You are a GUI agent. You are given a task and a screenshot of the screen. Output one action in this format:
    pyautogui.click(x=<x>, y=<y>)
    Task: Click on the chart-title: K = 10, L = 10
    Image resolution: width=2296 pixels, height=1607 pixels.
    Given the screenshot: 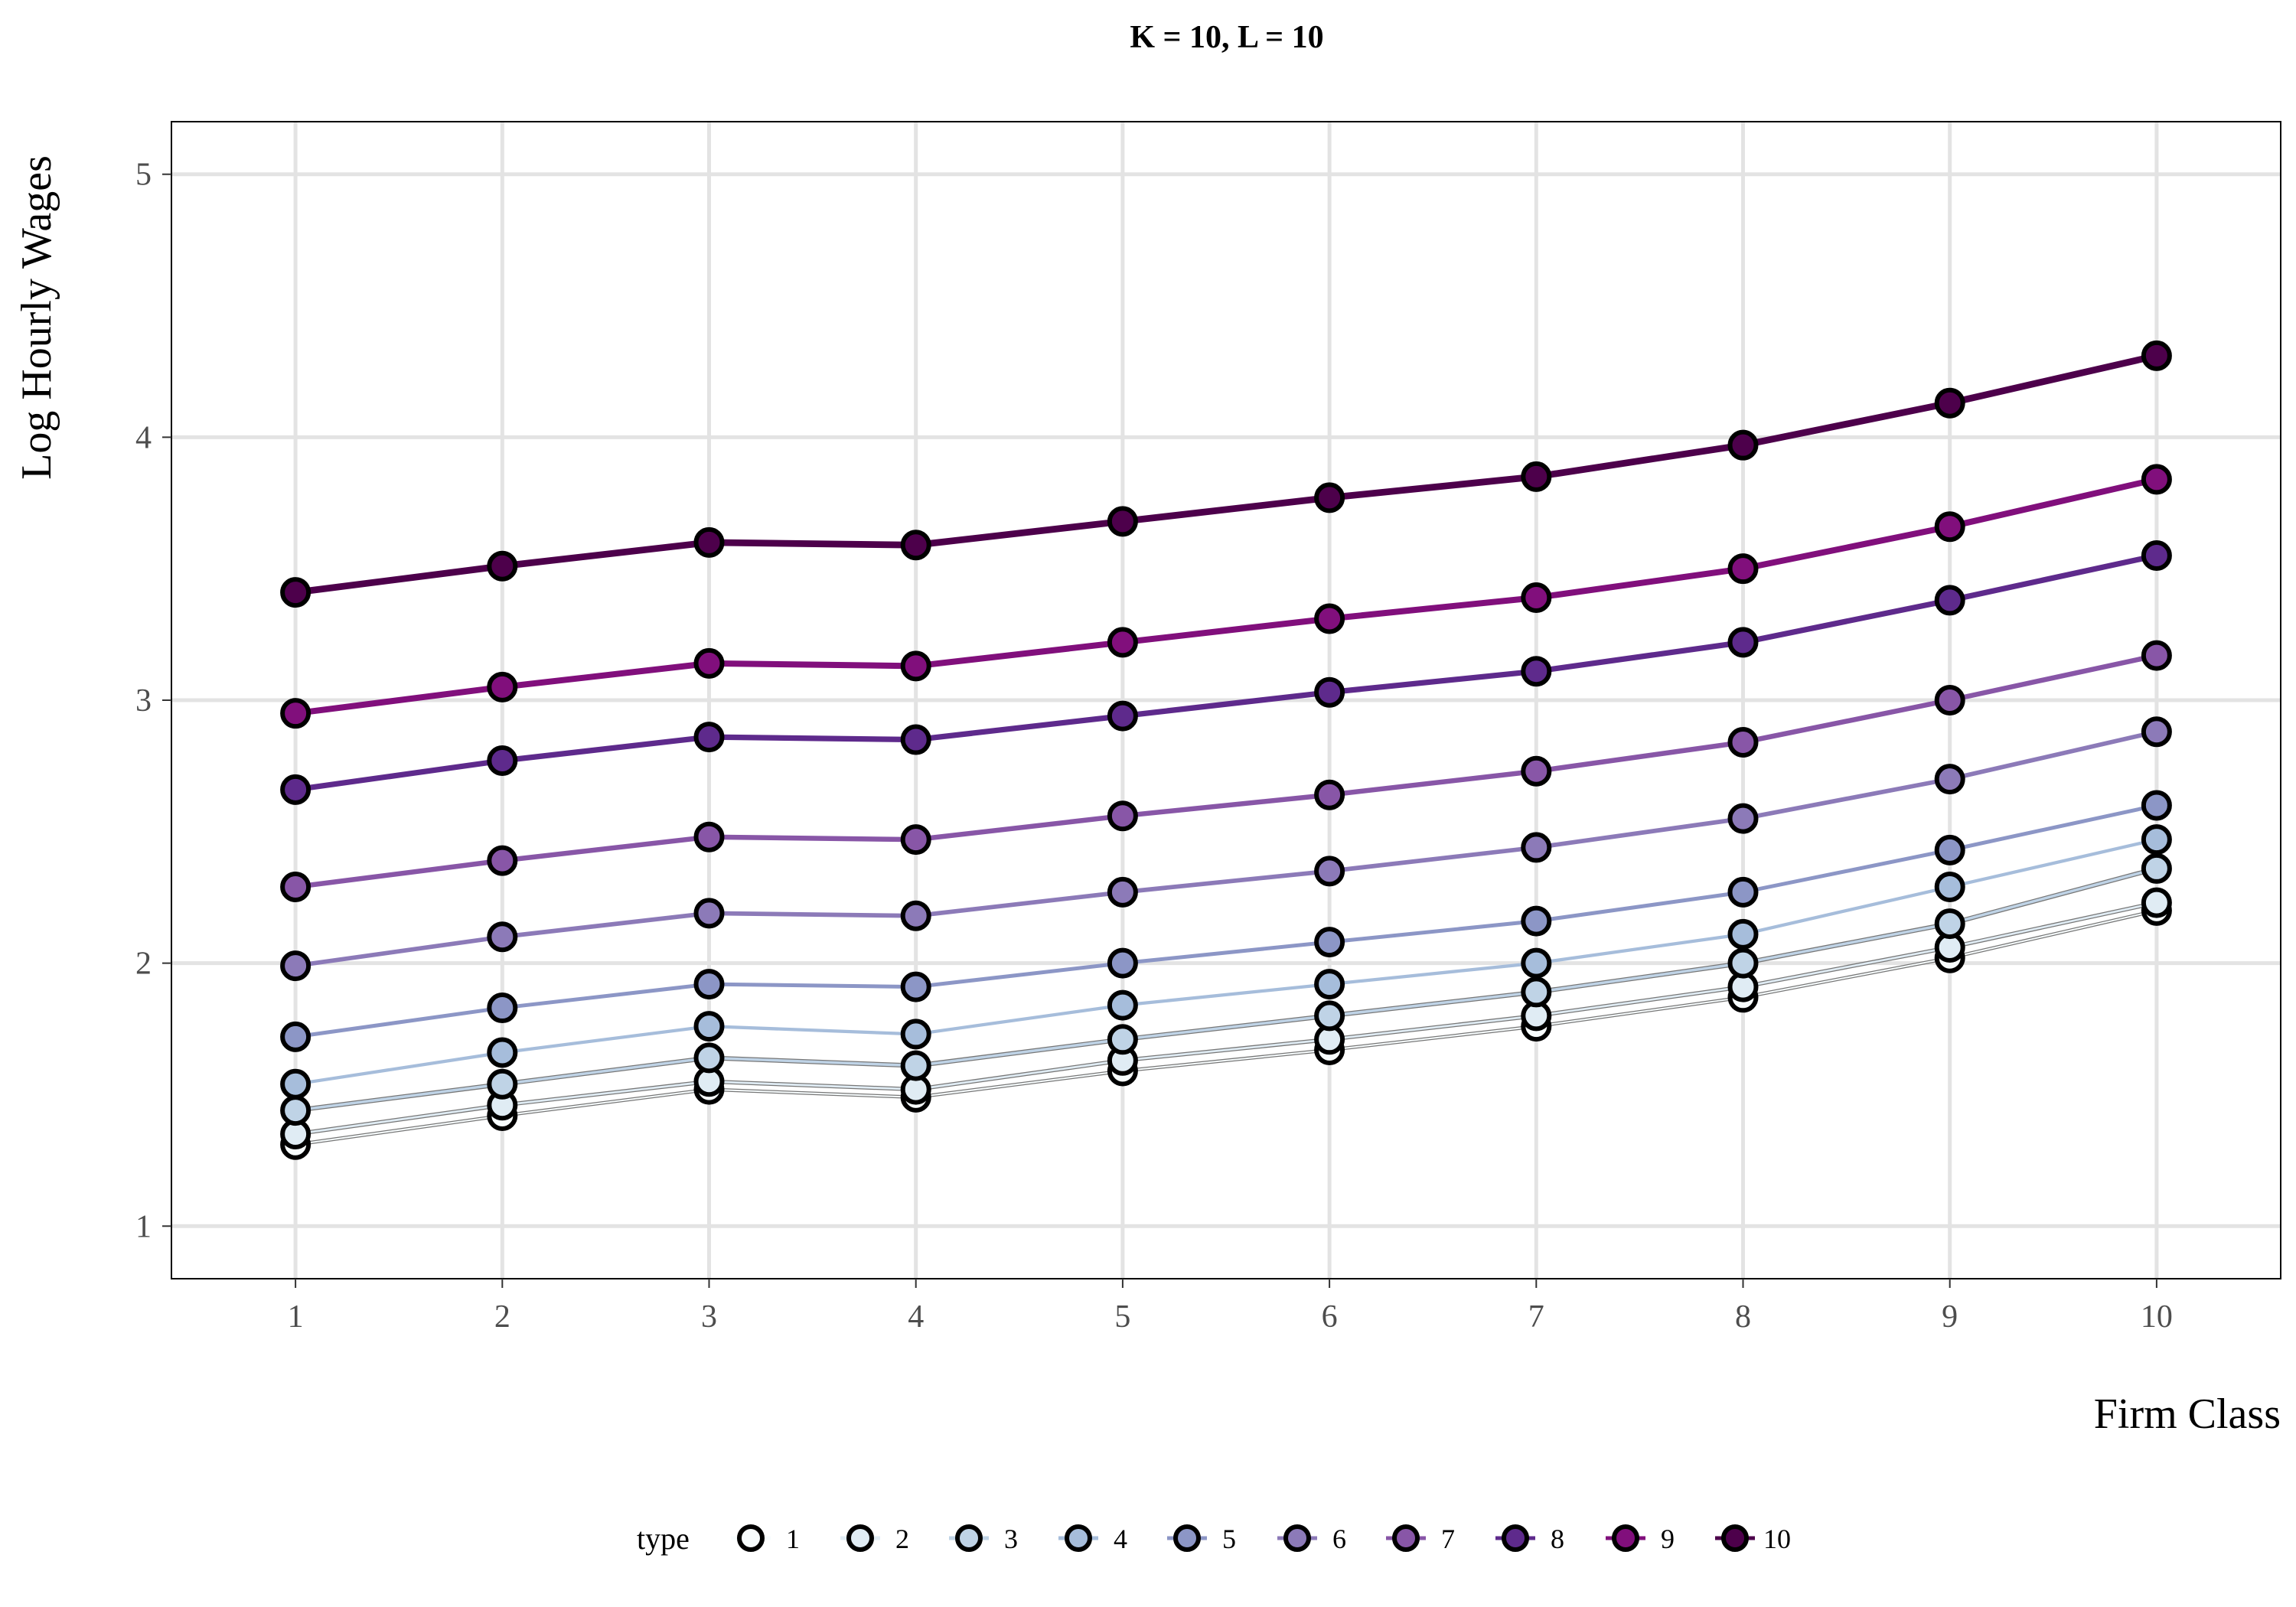 What is the action you would take?
    pyautogui.click(x=1226, y=37)
    